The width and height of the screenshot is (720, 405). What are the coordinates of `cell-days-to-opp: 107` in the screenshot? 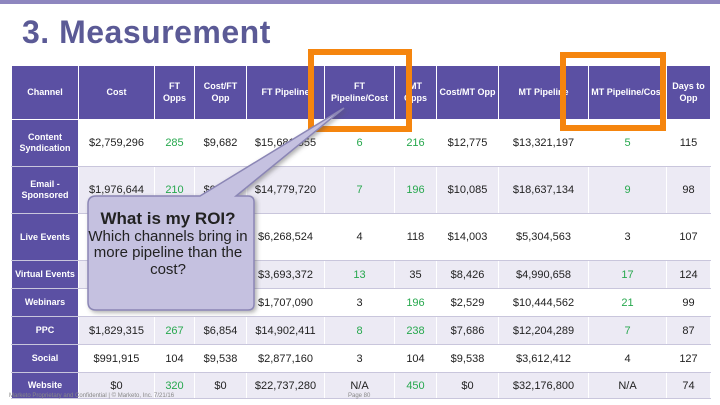 It's located at (688, 237).